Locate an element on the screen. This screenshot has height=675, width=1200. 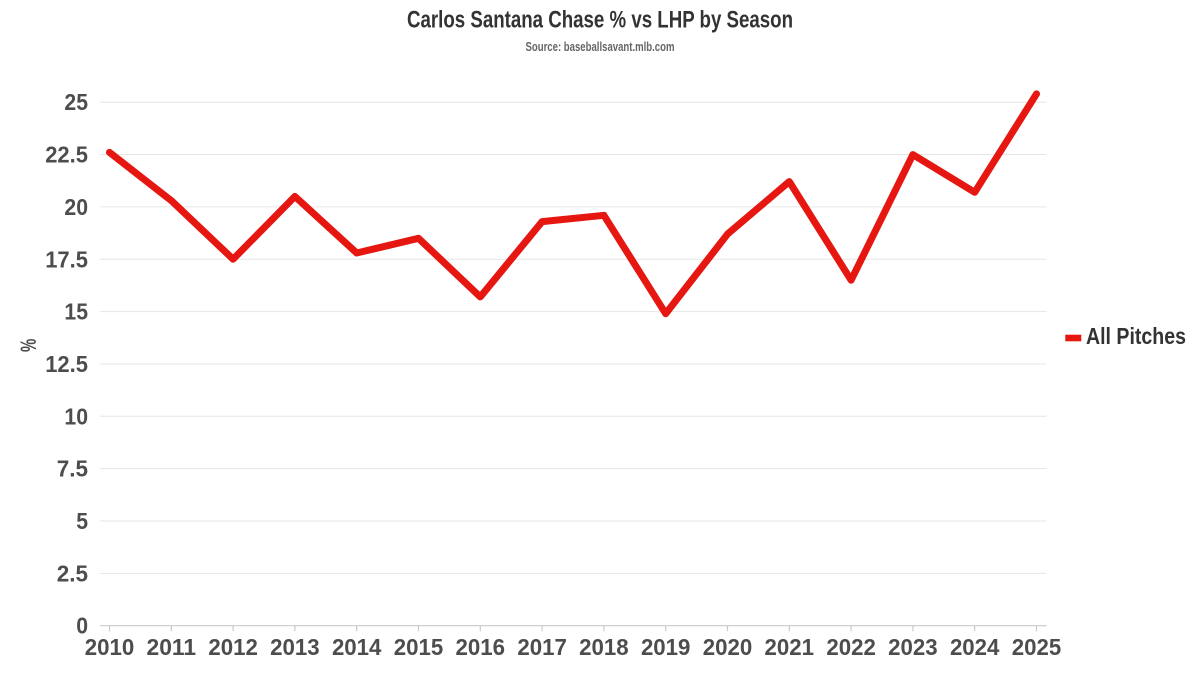
svg-text: 2011 is located at coordinates (172, 647).